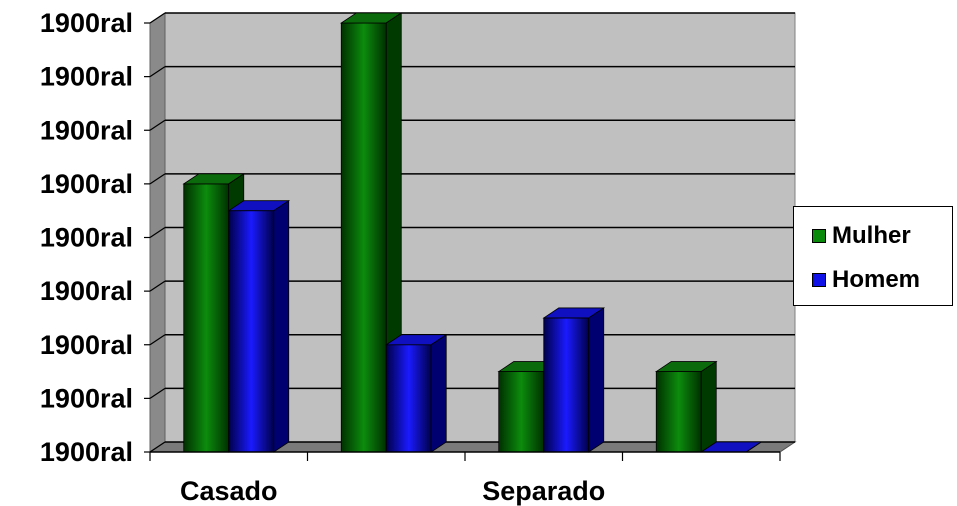 The width and height of the screenshot is (957, 506). I want to click on legend-item-mulher: Mulher, so click(861, 236).